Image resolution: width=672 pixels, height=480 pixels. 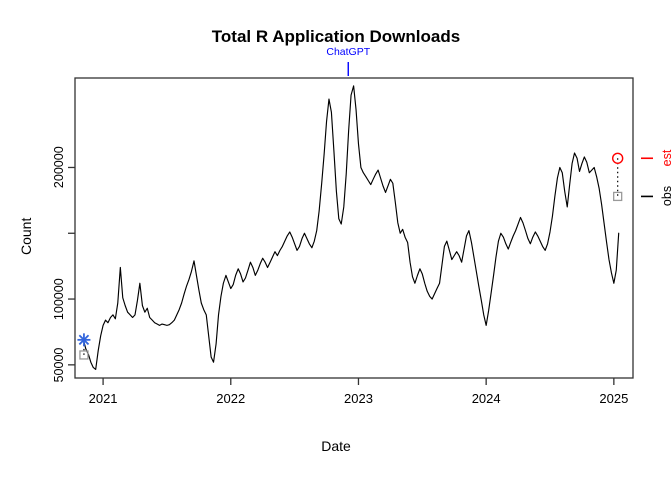 I want to click on chart-title: Total R Application Downloads, so click(x=336, y=36).